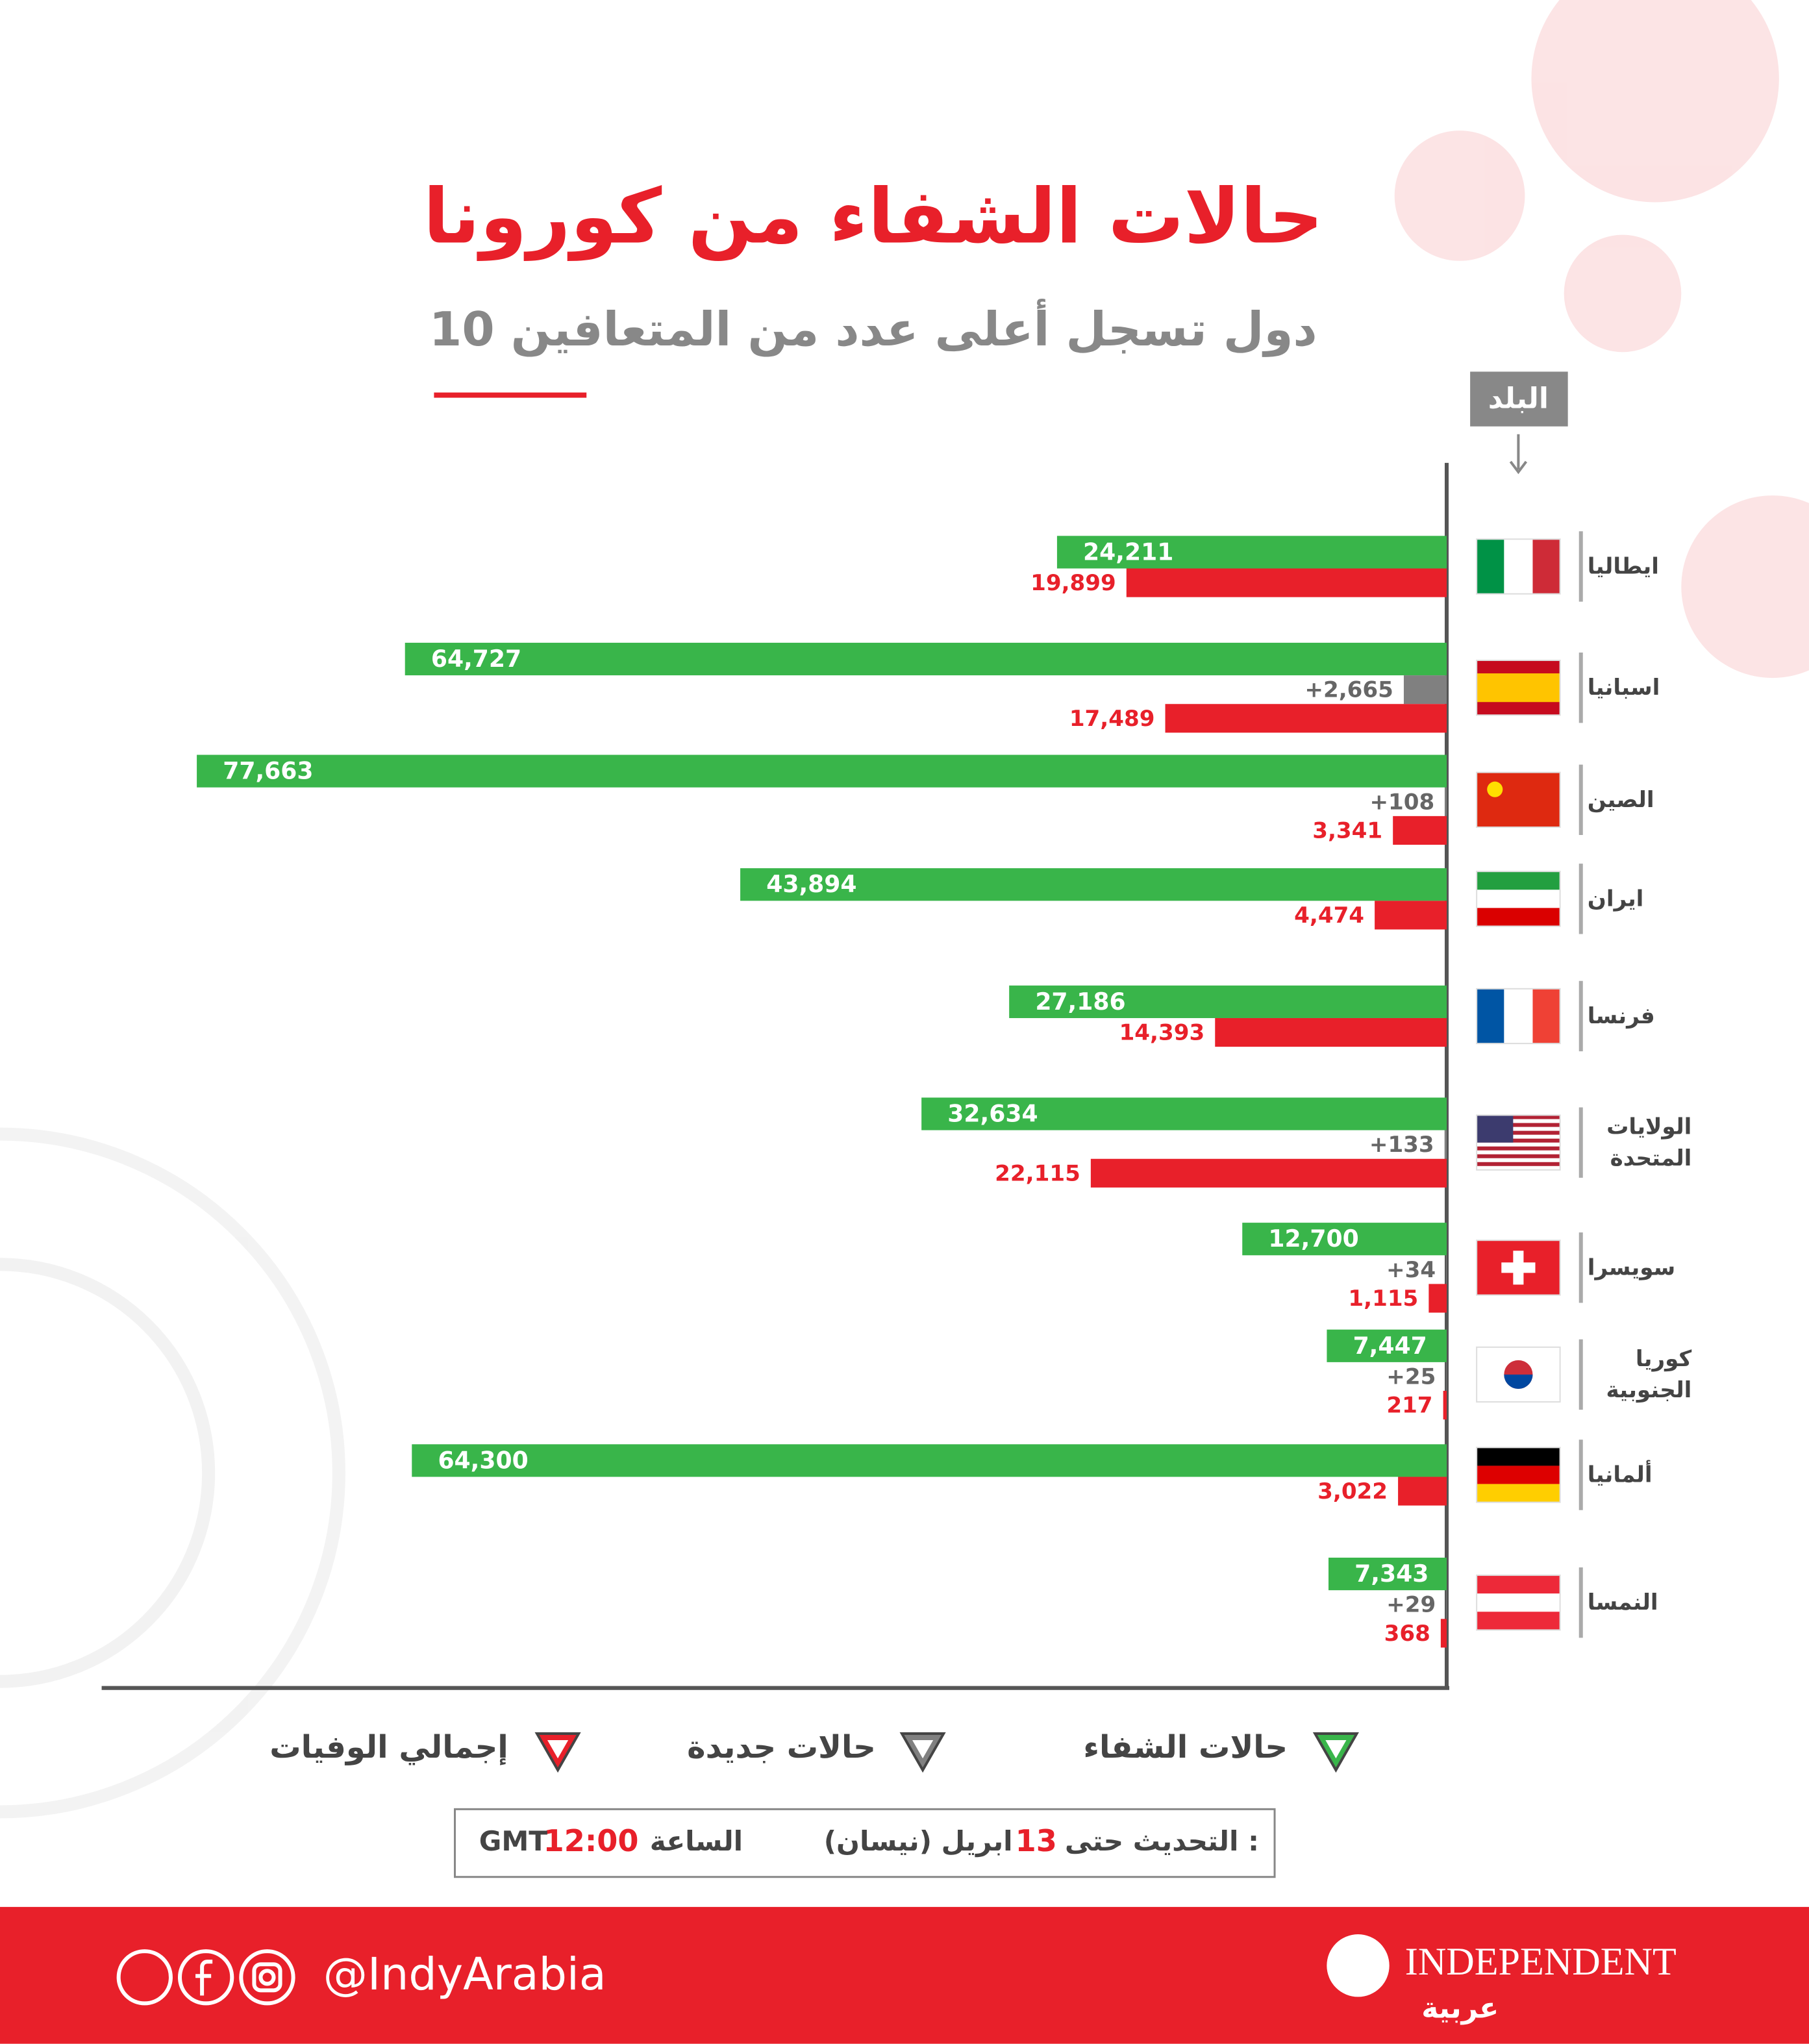 Image resolution: width=1809 pixels, height=2044 pixels. What do you see at coordinates (1383, 1299) in the screenshot?
I see `value-label: 1,115` at bounding box center [1383, 1299].